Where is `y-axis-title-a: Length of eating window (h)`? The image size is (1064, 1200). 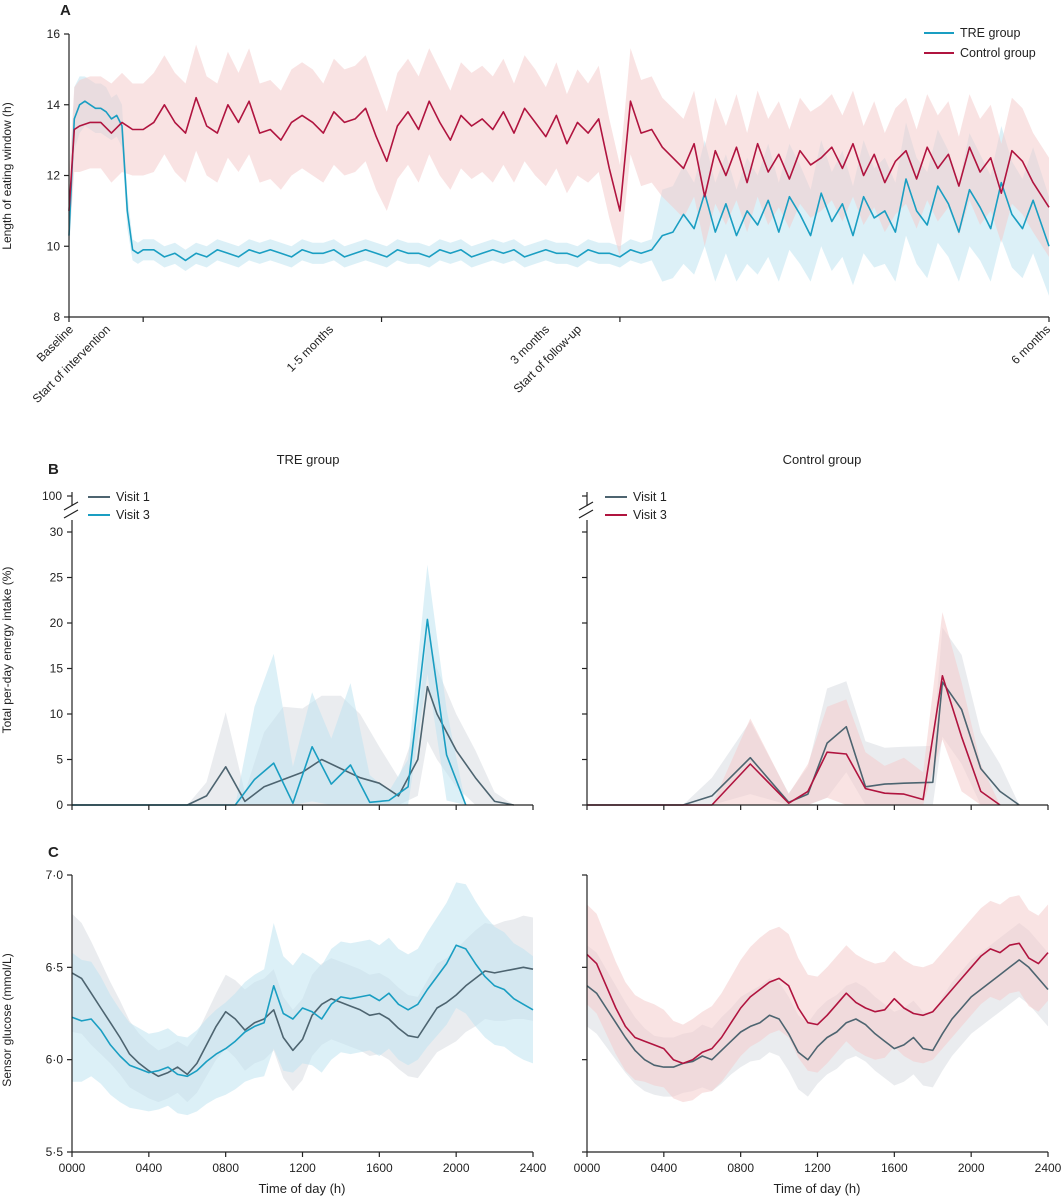 y-axis-title-a: Length of eating window (h) is located at coordinates (7, 175).